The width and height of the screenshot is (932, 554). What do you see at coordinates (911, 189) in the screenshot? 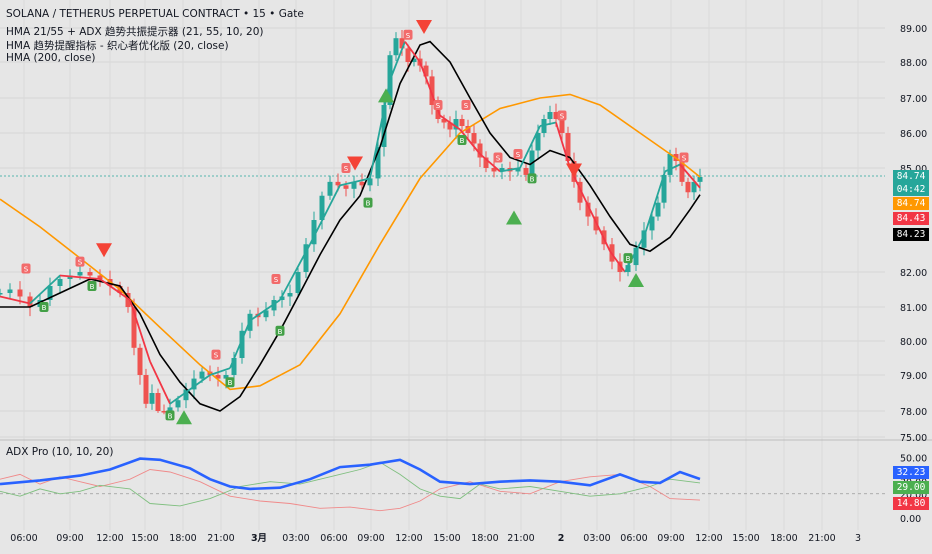
I see `price-badge-countdown: 04:42` at bounding box center [911, 189].